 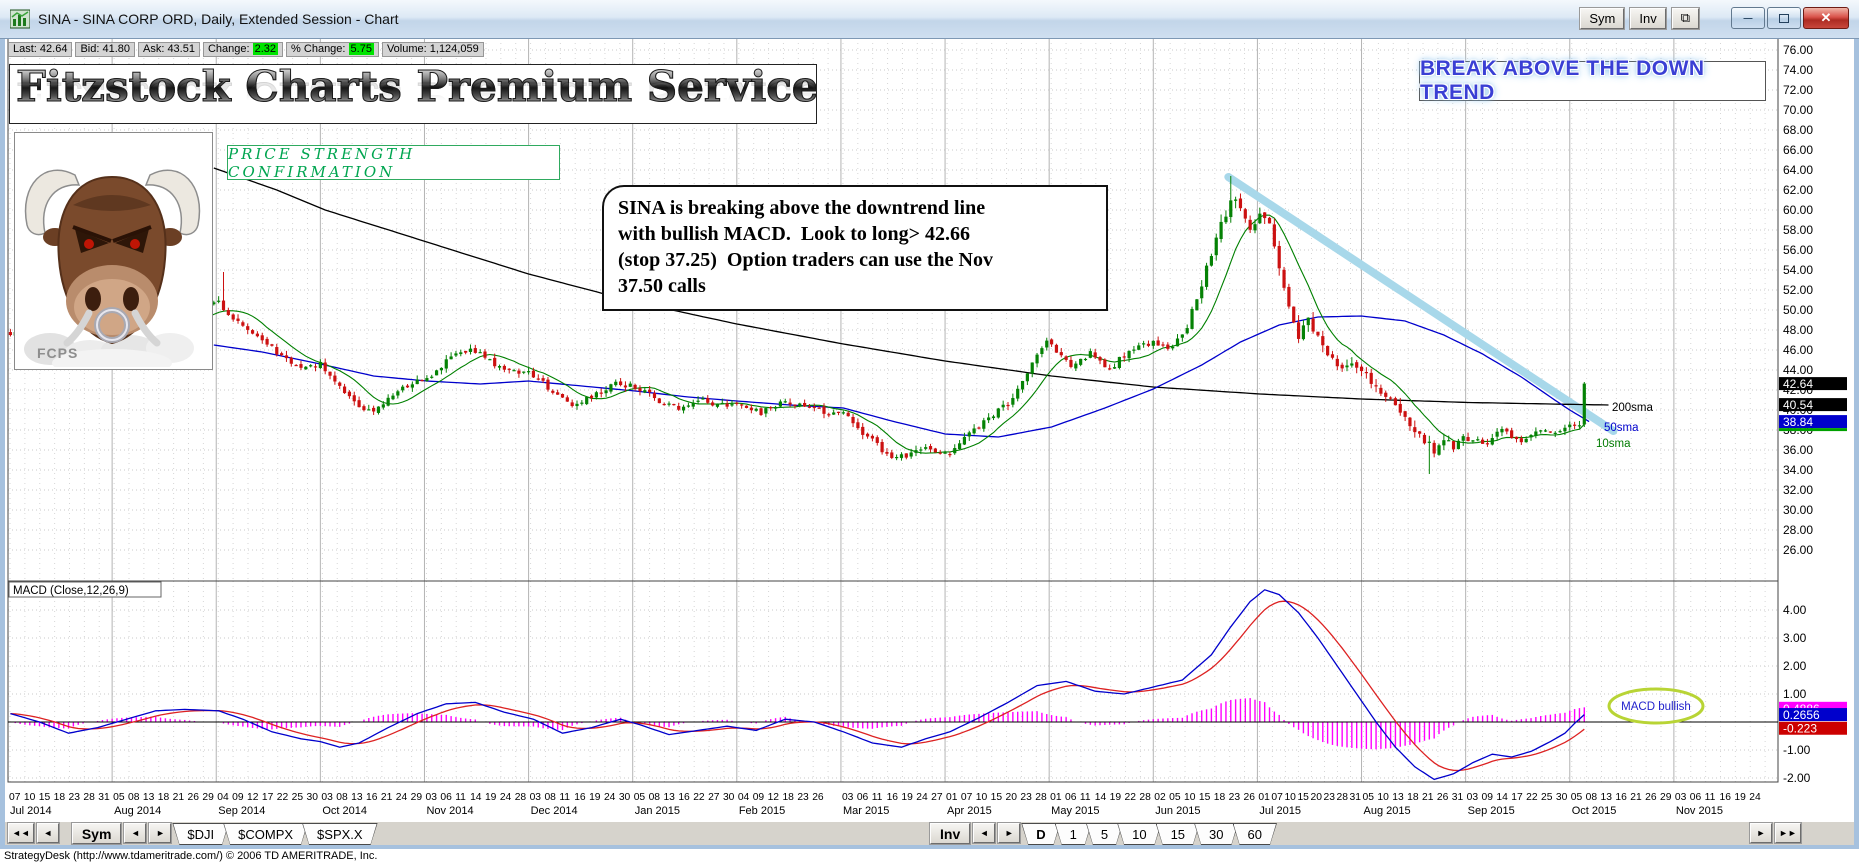 What do you see at coordinates (762, 811) in the screenshot?
I see `svg-text: Feb 2015` at bounding box center [762, 811].